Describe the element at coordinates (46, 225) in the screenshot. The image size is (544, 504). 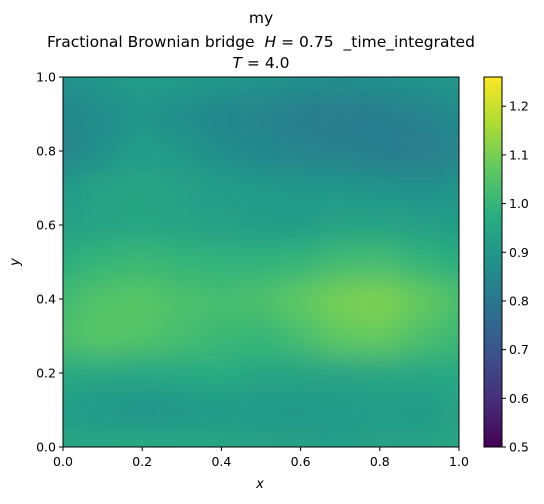
I see `y-tick-label: 0.6` at that location.